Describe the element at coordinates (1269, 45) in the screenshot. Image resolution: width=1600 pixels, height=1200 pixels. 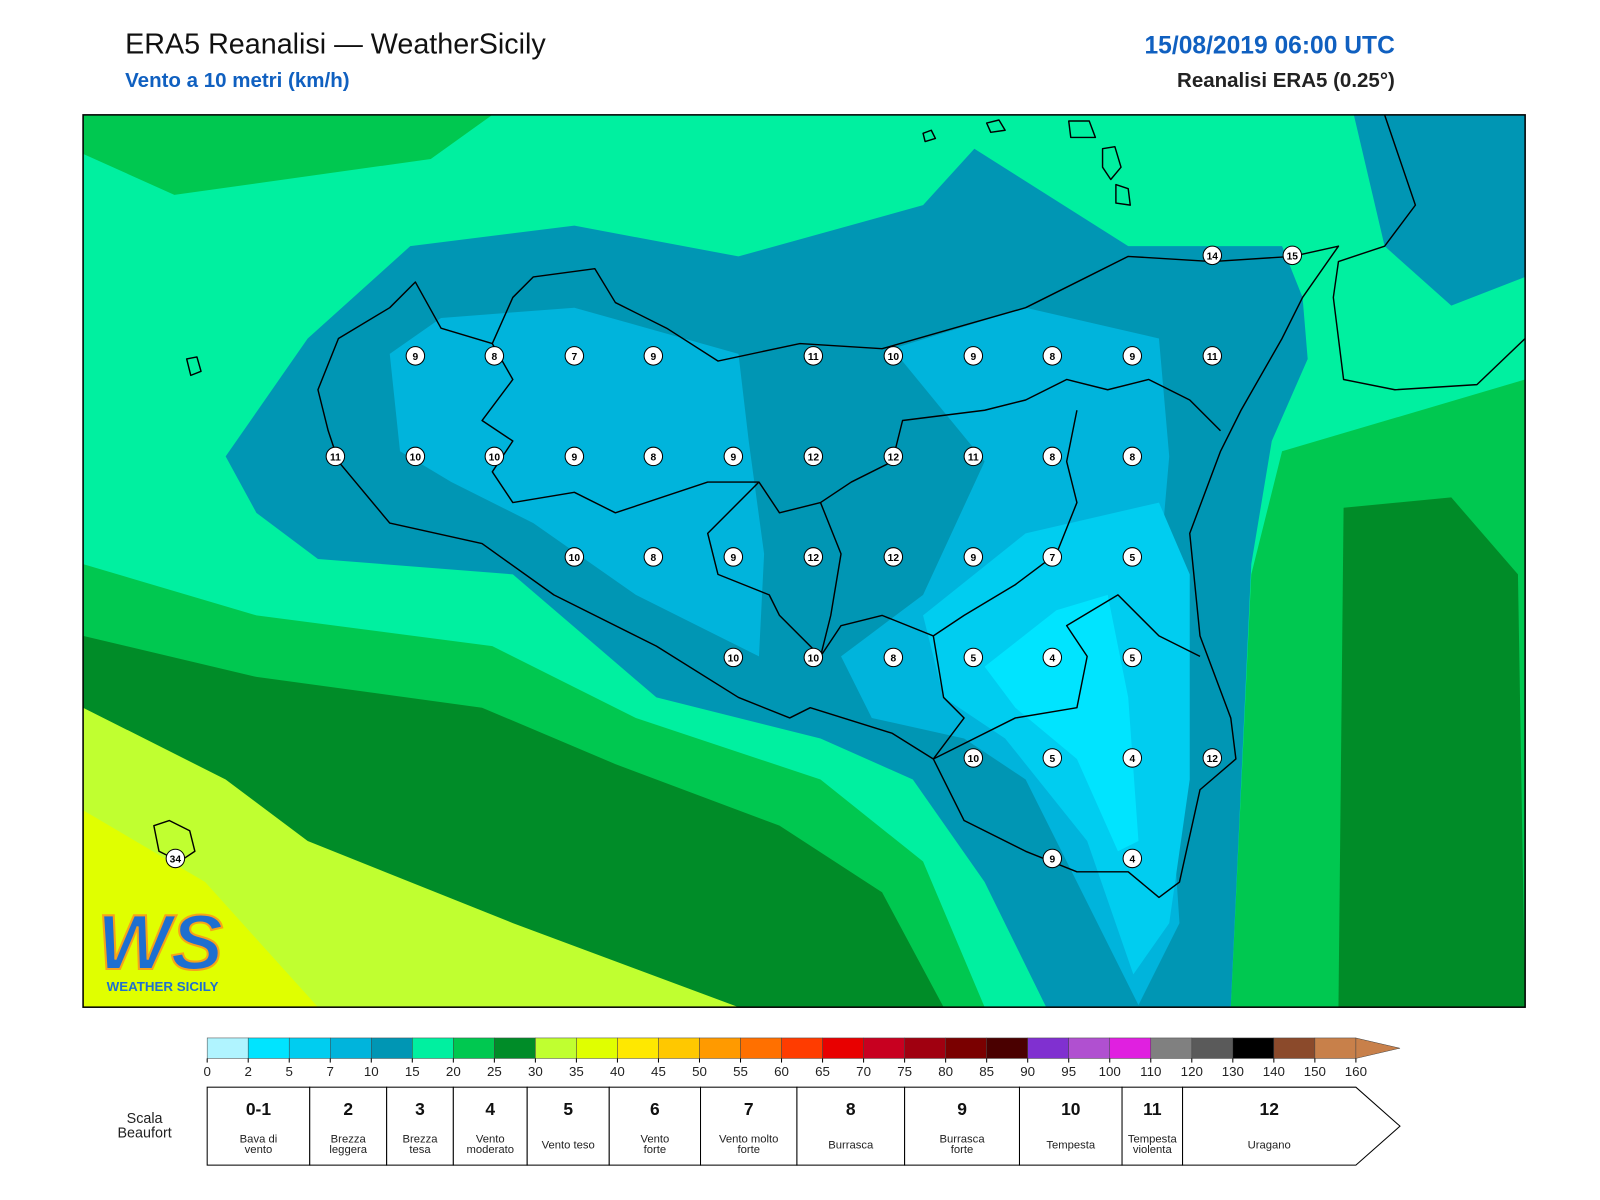
I see `date: 15/08/2019 06:00 UTC` at that location.